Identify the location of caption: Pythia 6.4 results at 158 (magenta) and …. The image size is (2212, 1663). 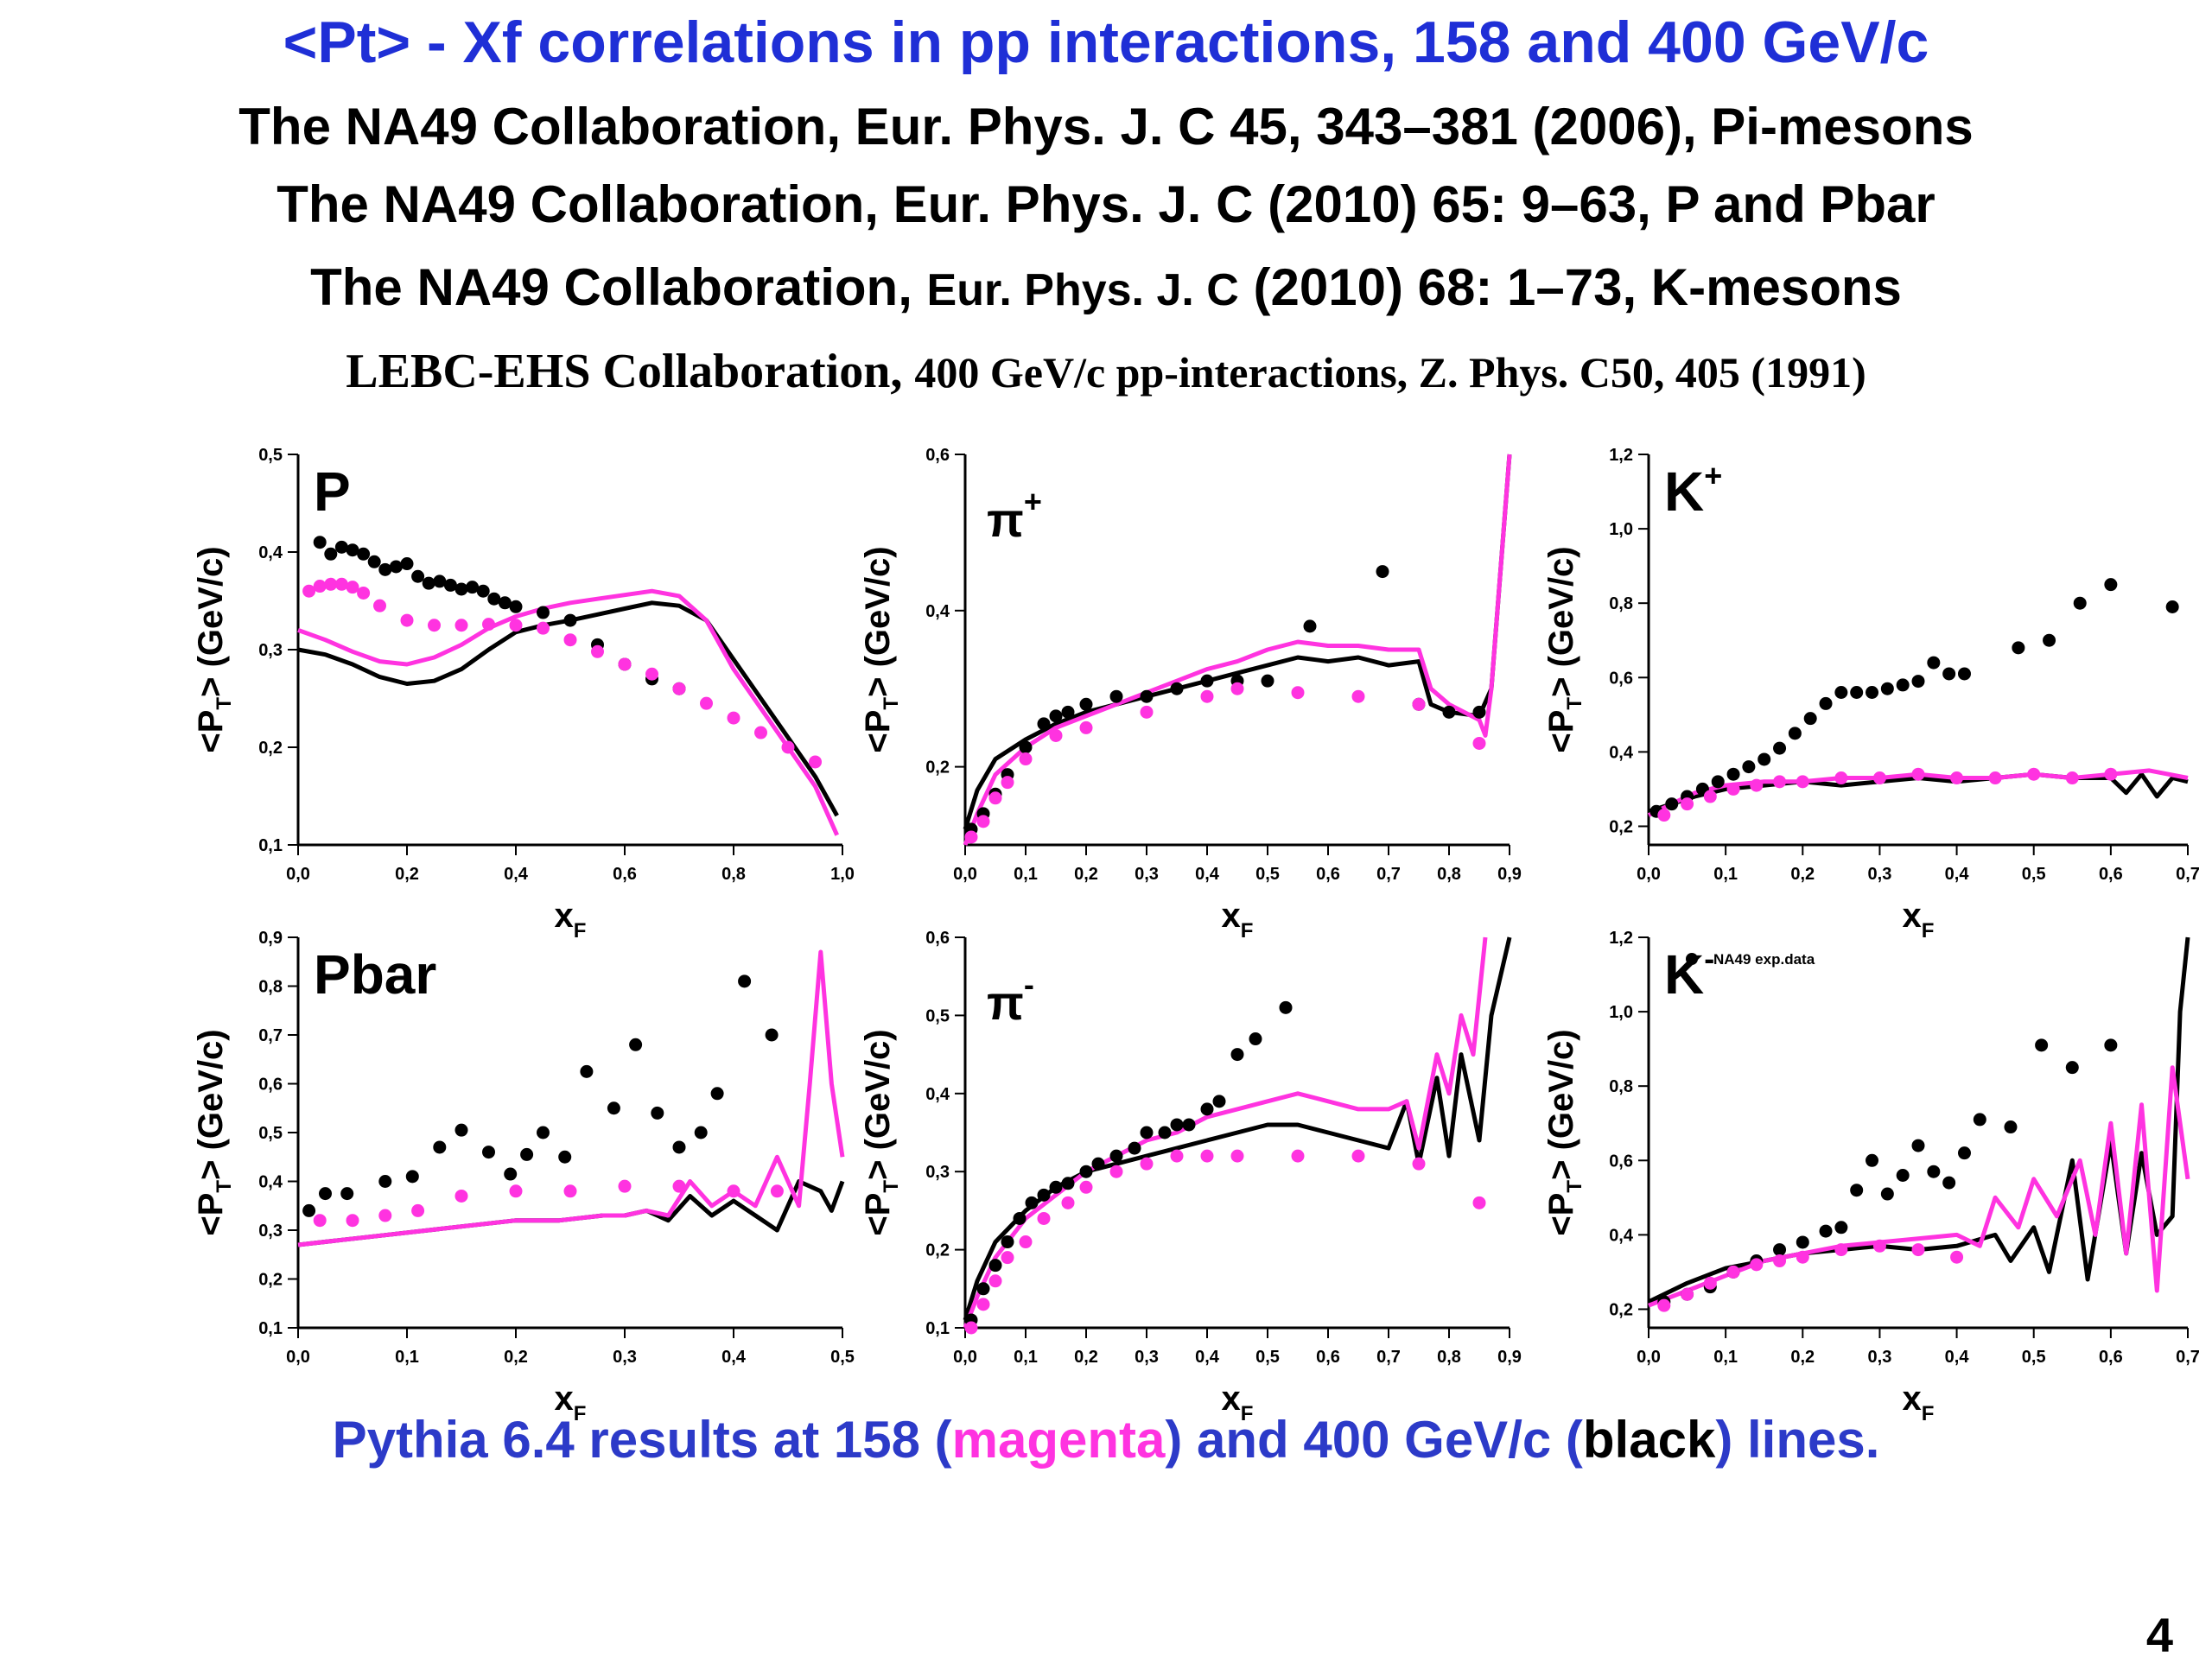
(1106, 1440).